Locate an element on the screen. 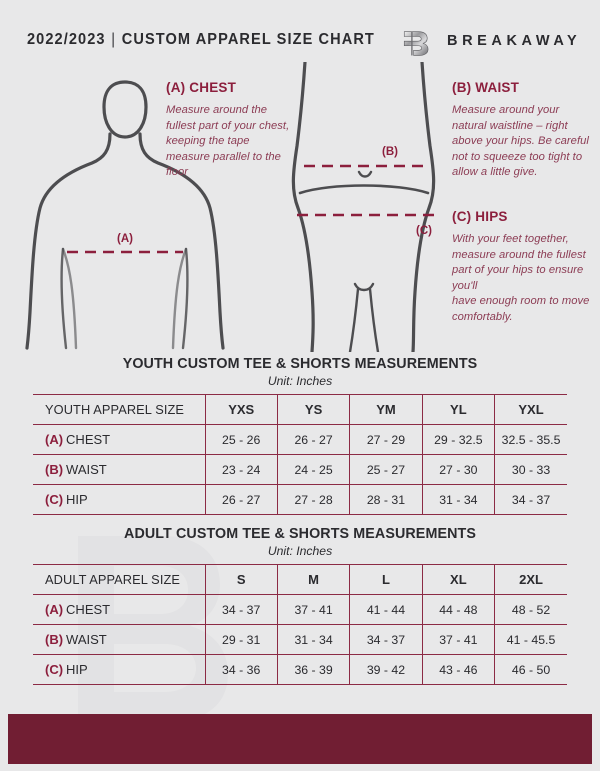 The width and height of the screenshot is (600, 771). adult-table-unit: Unit: Inches is located at coordinates (300, 551).